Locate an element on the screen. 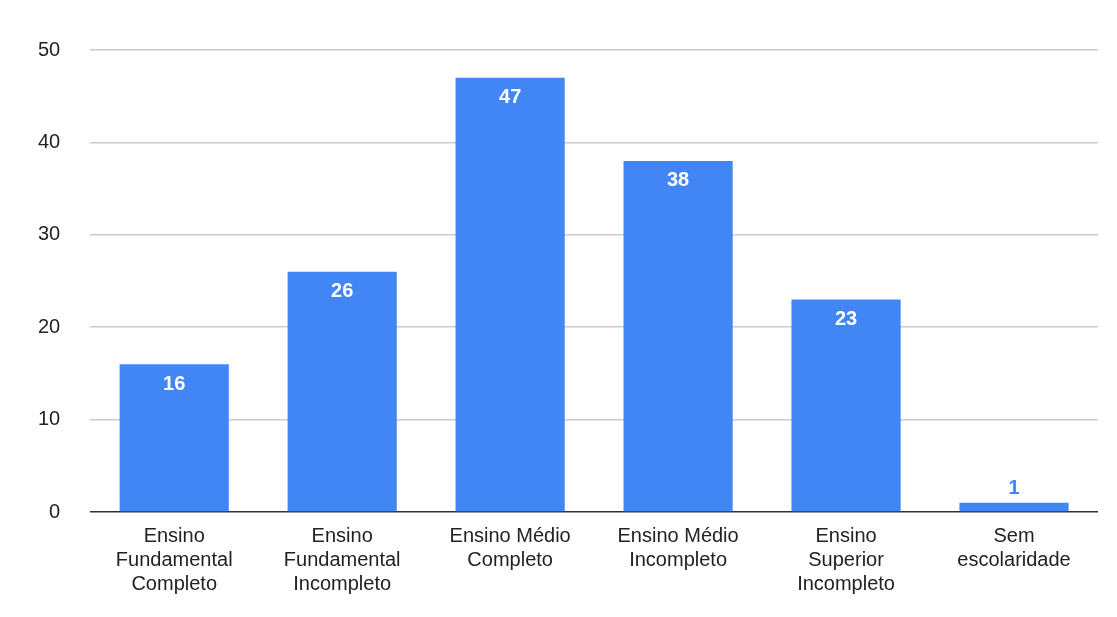 The image size is (1117, 617). y-tick-label: 30 is located at coordinates (49, 233).